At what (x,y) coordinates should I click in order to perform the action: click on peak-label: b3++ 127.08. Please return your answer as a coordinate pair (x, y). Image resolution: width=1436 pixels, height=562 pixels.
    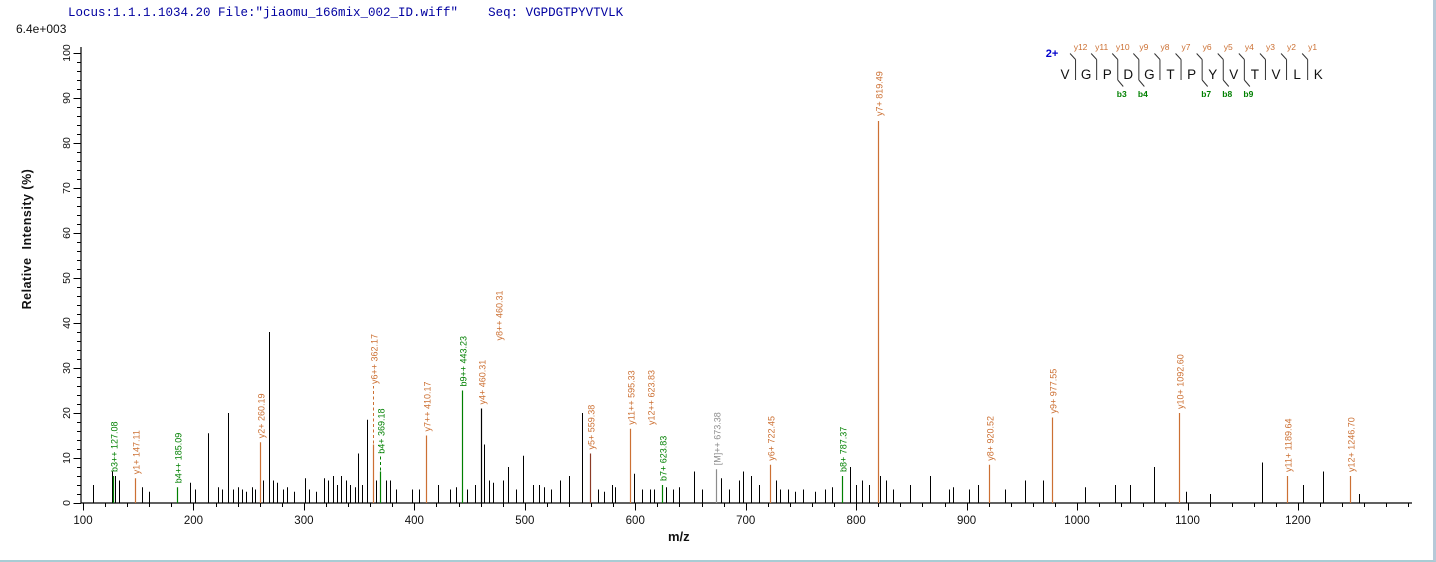
    Looking at the image, I should click on (115, 446).